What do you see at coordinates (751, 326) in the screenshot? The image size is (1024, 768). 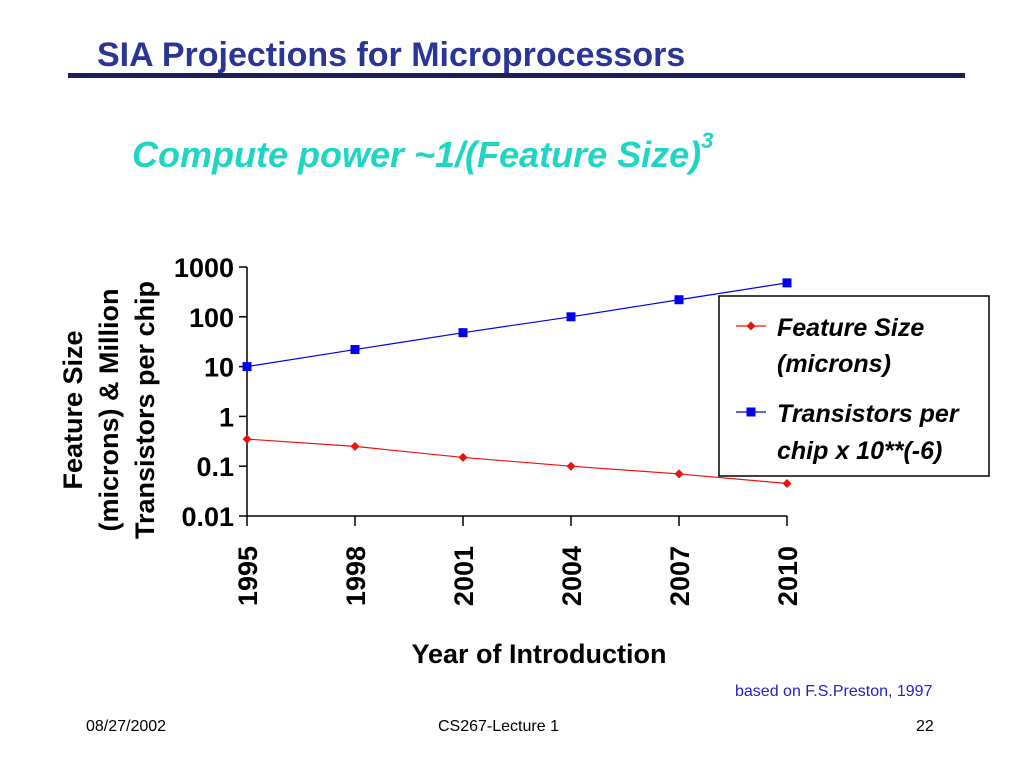 I see `legend-marker-feature-size` at bounding box center [751, 326].